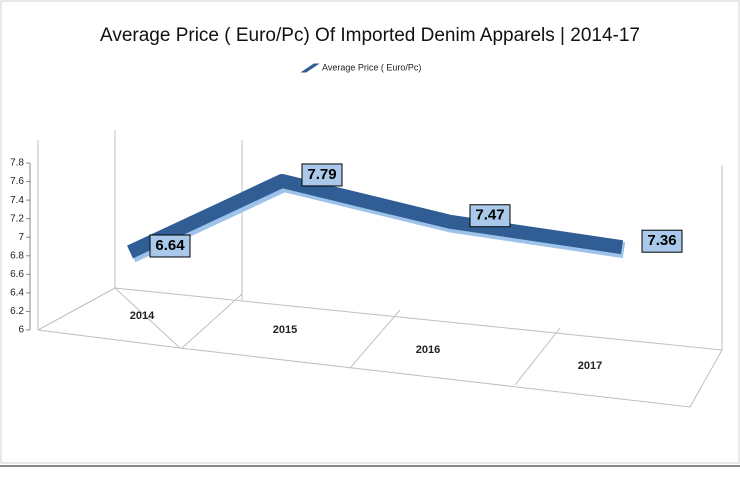 The width and height of the screenshot is (740, 498). Describe the element at coordinates (21, 330) in the screenshot. I see `y-tick-label: 6` at that location.